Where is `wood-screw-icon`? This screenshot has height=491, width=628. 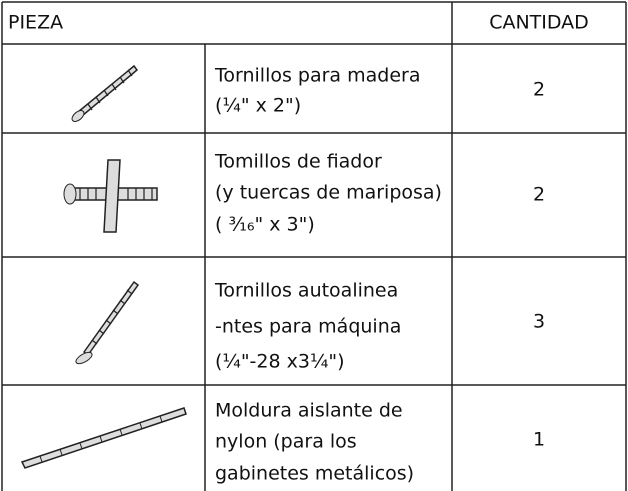
wood-screw-icon is located at coordinates (105, 93).